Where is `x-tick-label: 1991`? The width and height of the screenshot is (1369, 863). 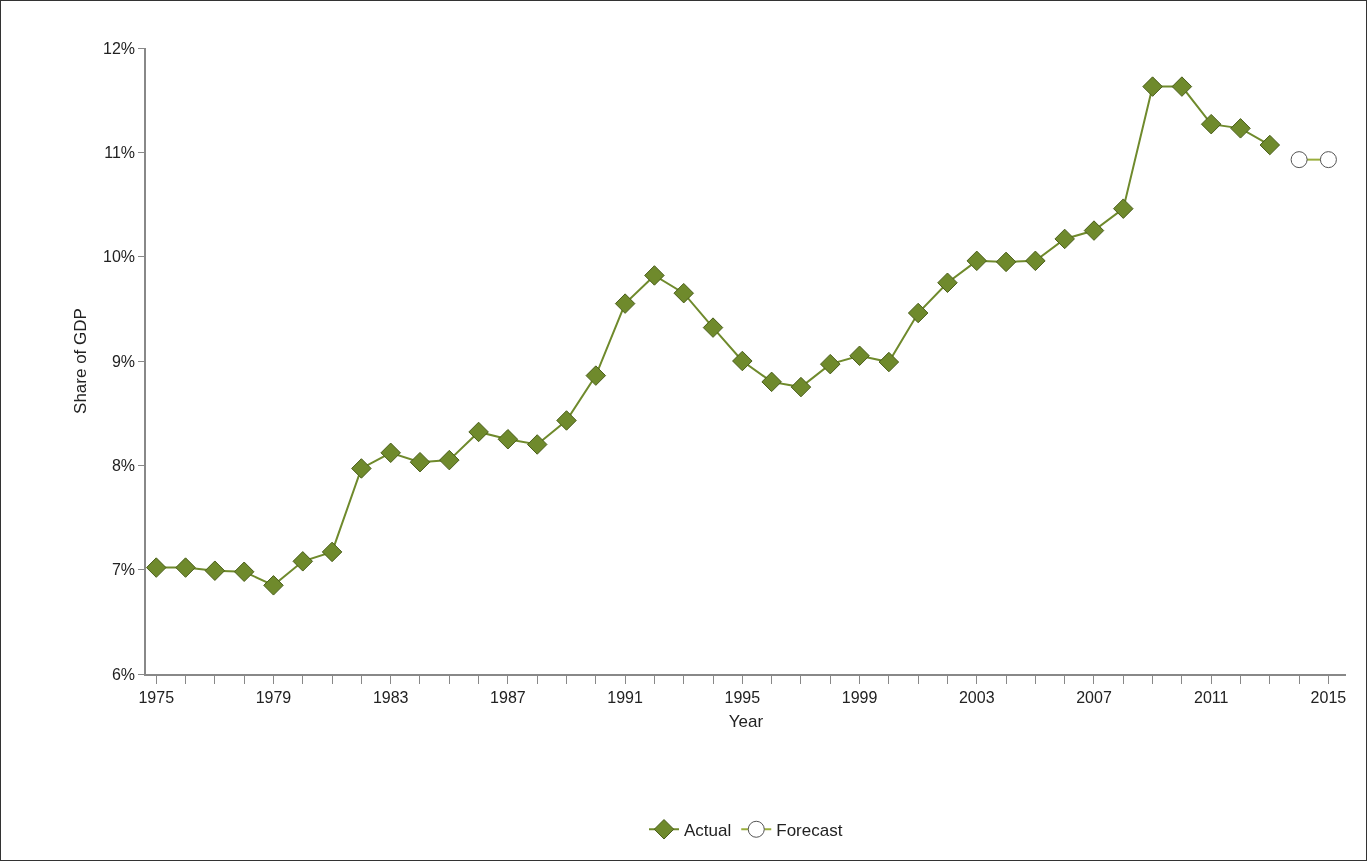 x-tick-label: 1991 is located at coordinates (625, 697).